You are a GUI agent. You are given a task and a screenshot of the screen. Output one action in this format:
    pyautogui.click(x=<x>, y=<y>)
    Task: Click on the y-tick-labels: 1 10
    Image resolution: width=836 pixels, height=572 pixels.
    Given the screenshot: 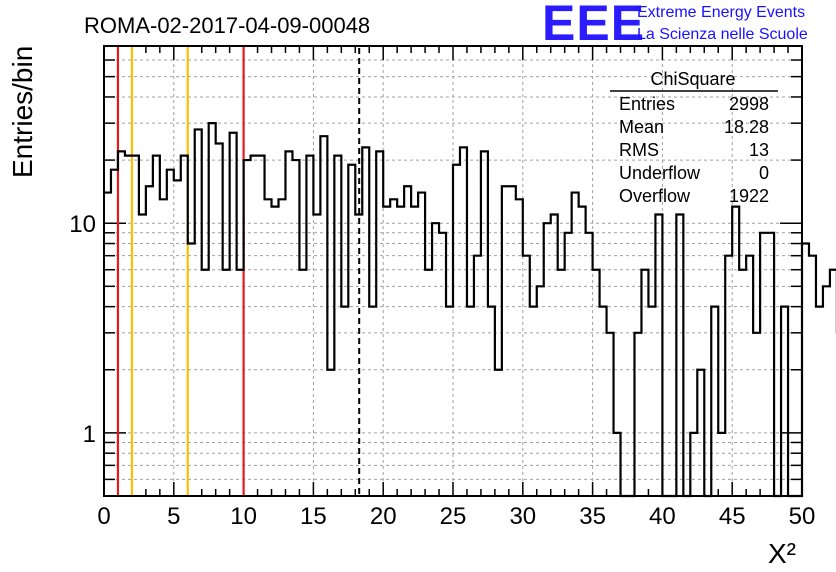 What is the action you would take?
    pyautogui.click(x=82, y=329)
    